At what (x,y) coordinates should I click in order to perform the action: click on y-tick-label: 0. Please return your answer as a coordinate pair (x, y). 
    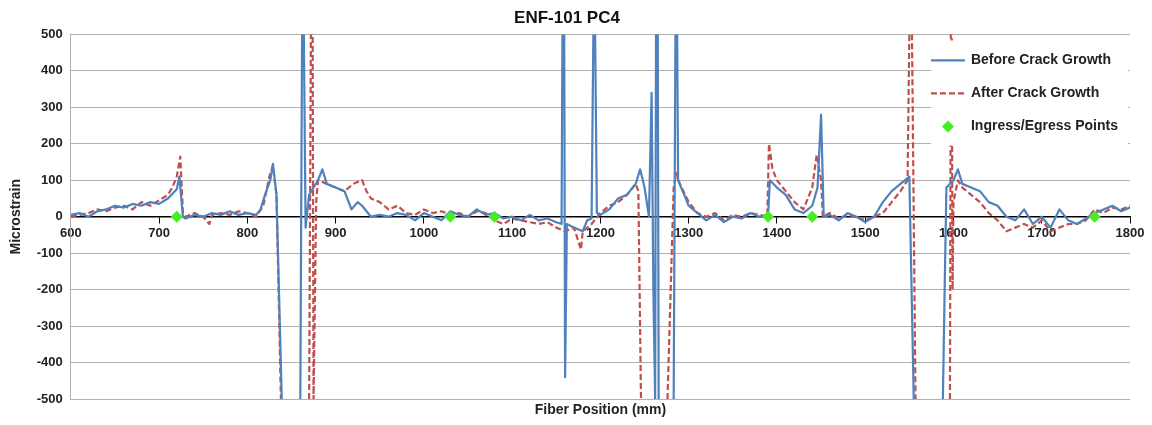
    Looking at the image, I should click on (59, 216).